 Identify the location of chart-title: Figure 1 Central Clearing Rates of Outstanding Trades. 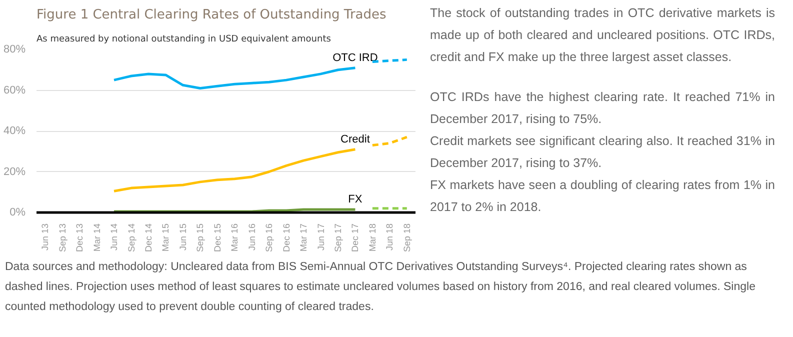
(211, 15).